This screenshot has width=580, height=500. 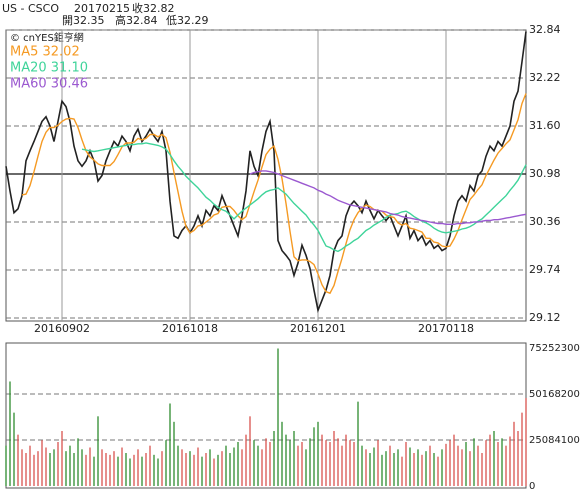 What do you see at coordinates (136, 20) in the screenshot?
I see `high: 高32.84` at bounding box center [136, 20].